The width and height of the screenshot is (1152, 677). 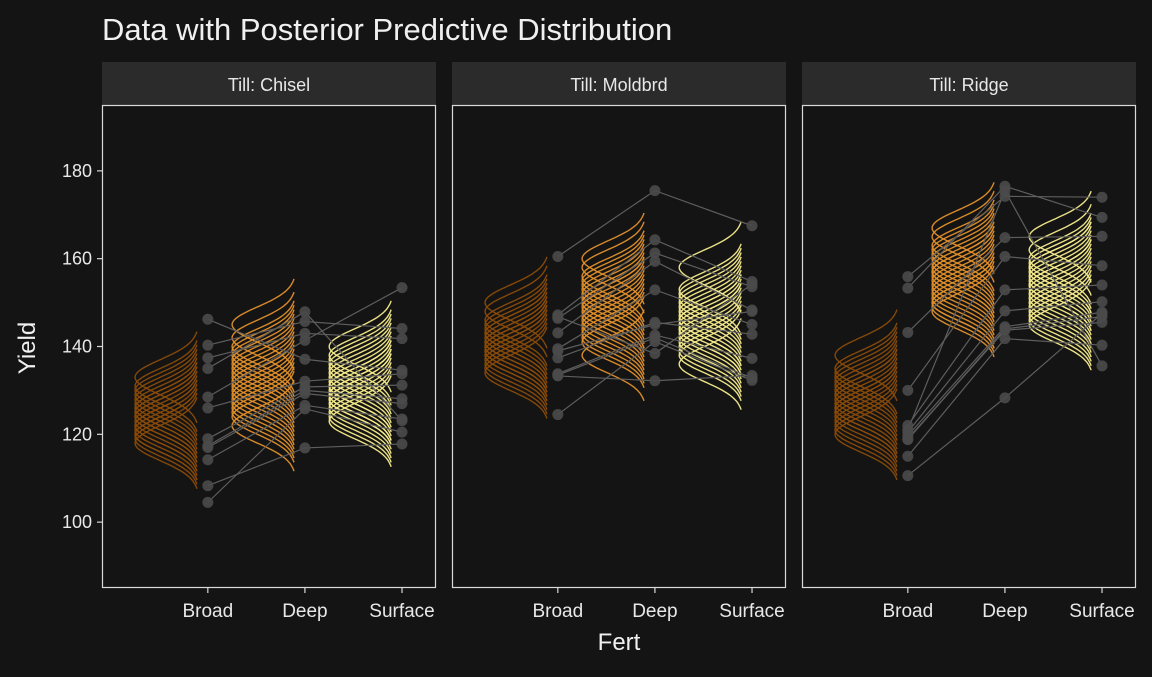 I want to click on facet-strip-label: Till: Ridge, so click(x=968, y=85).